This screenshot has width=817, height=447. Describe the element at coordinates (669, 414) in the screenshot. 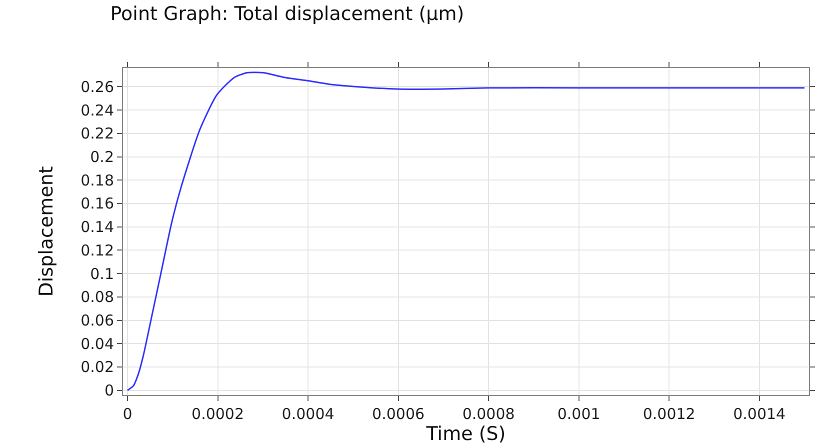

I see `x-tick-label: 0.0012` at that location.